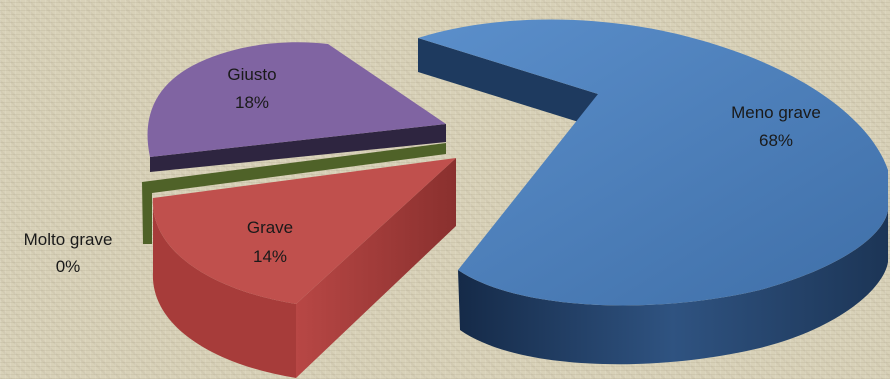 This screenshot has width=890, height=379. Describe the element at coordinates (508, 83) in the screenshot. I see `slice-meno-grave-inner-wall` at that location.